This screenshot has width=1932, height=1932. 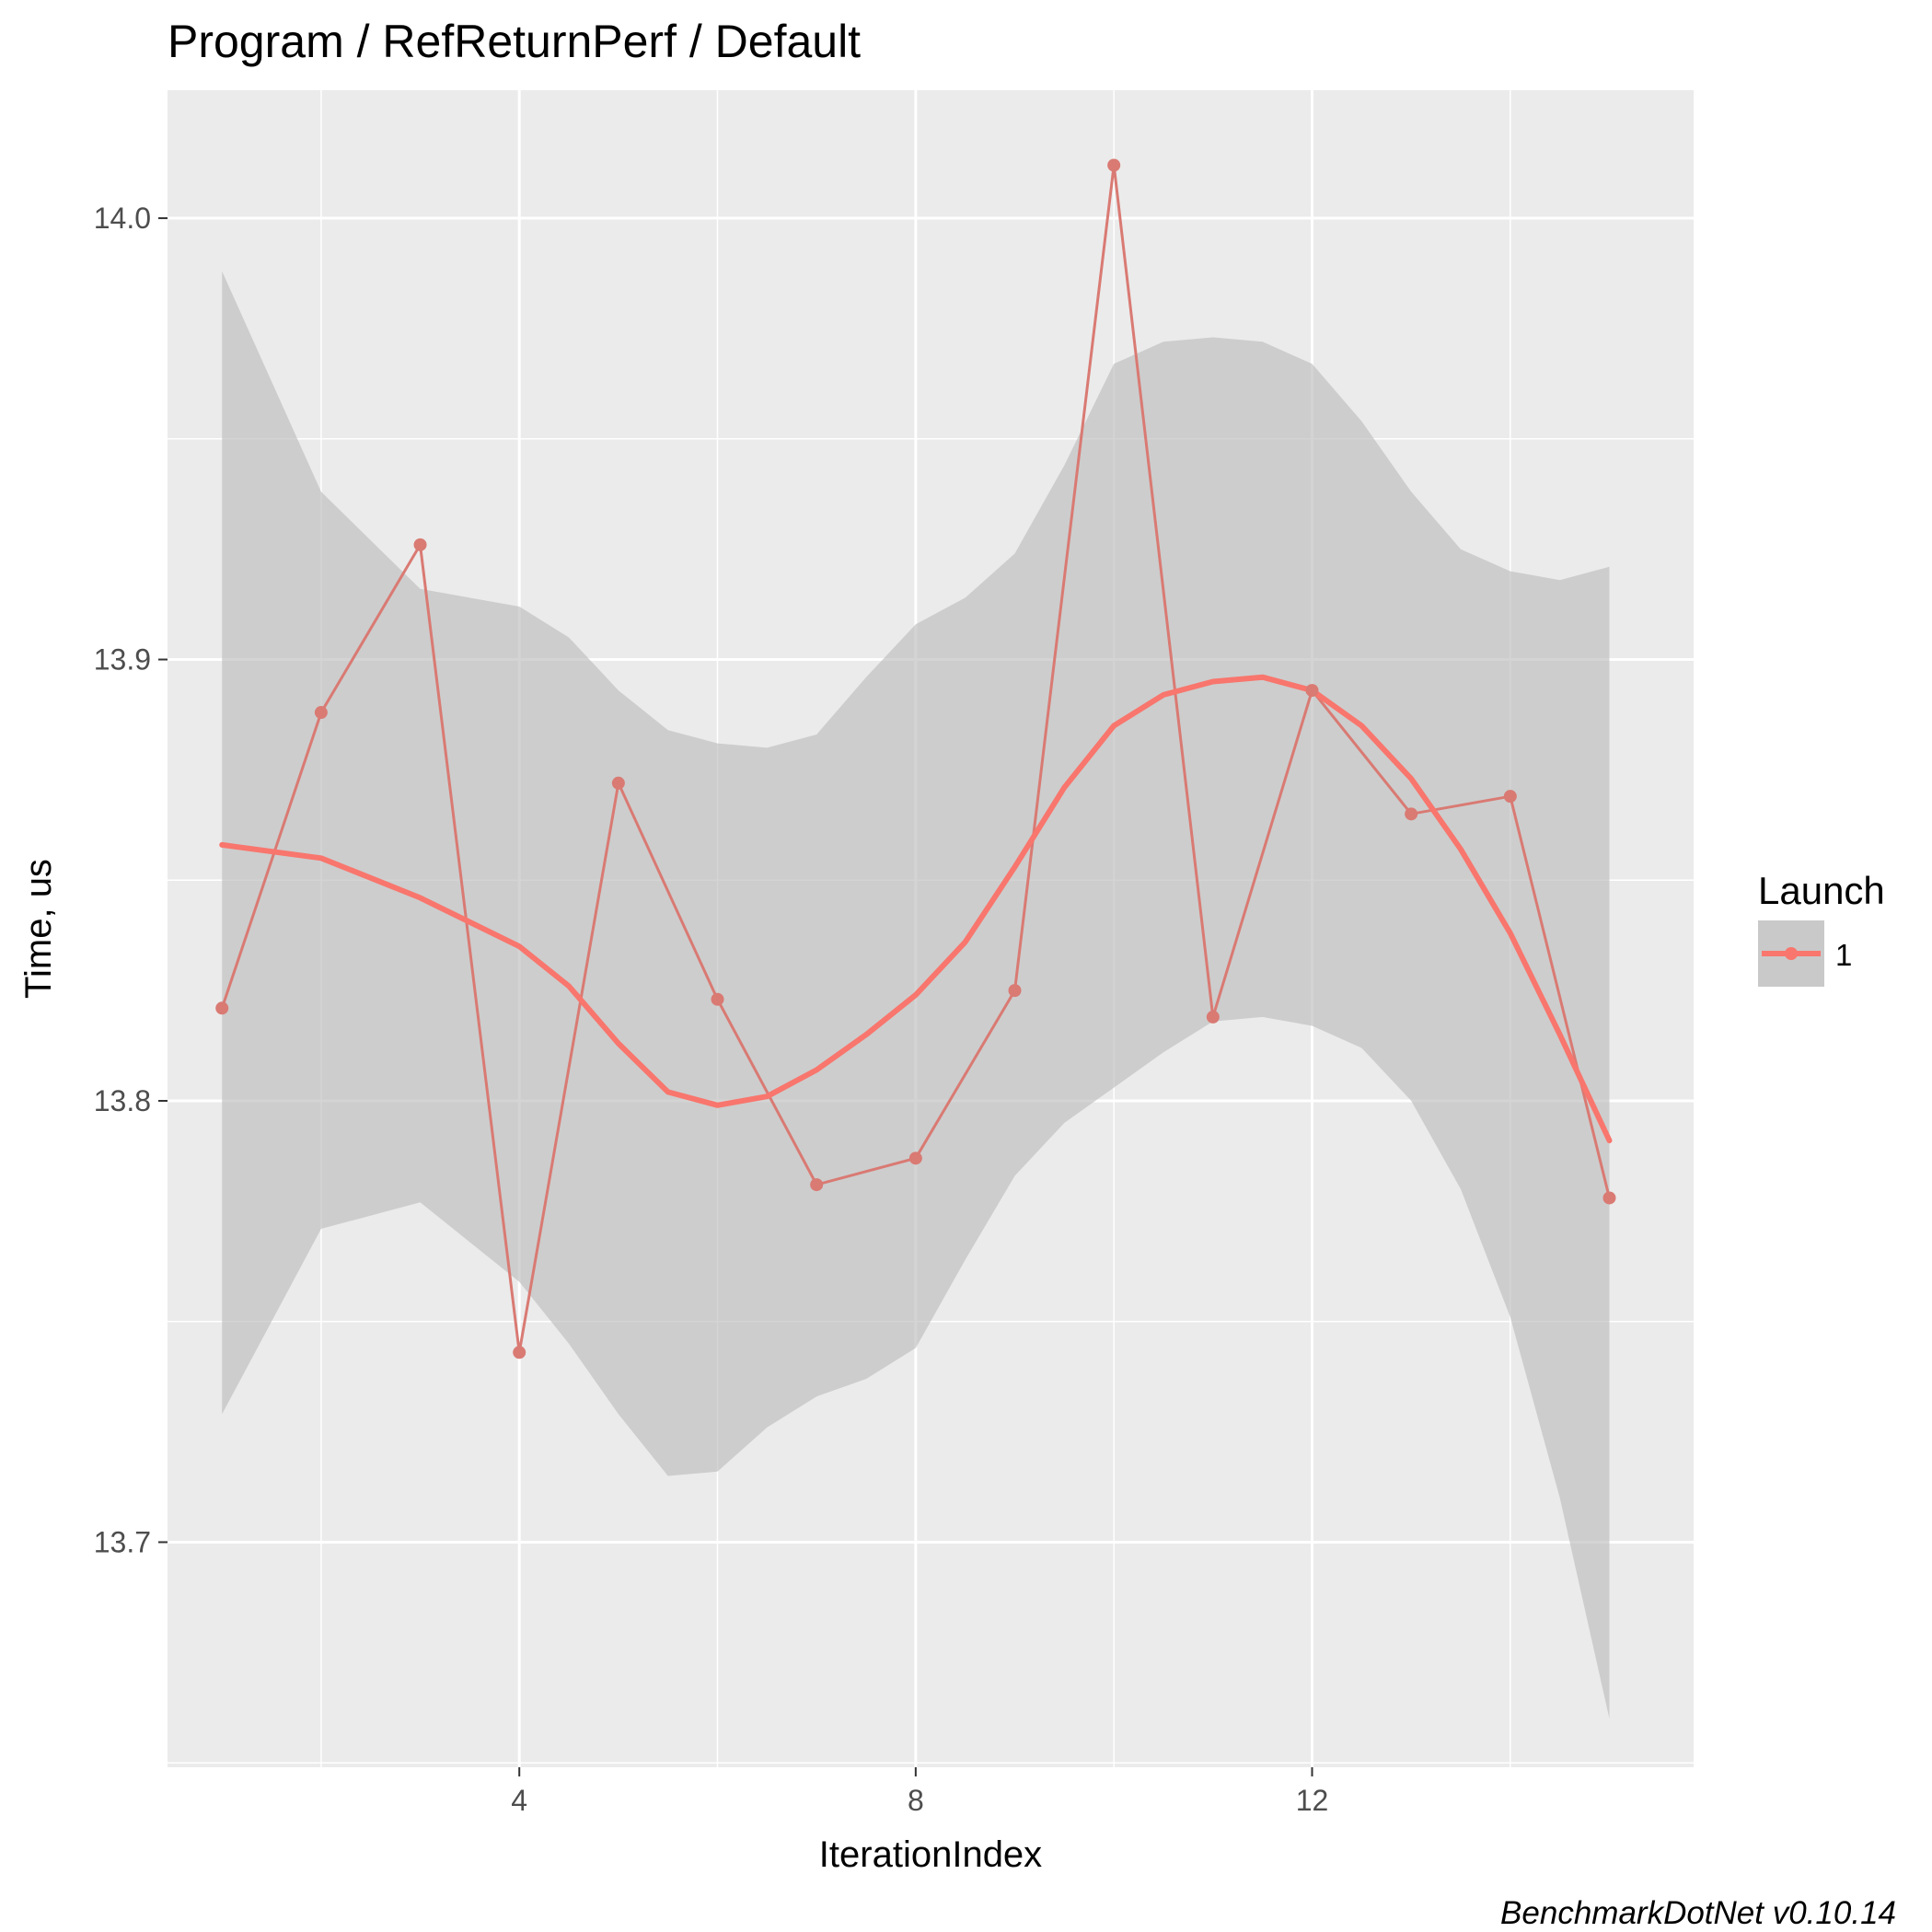 I want to click on y-tick-label: 14.0, so click(x=122, y=219).